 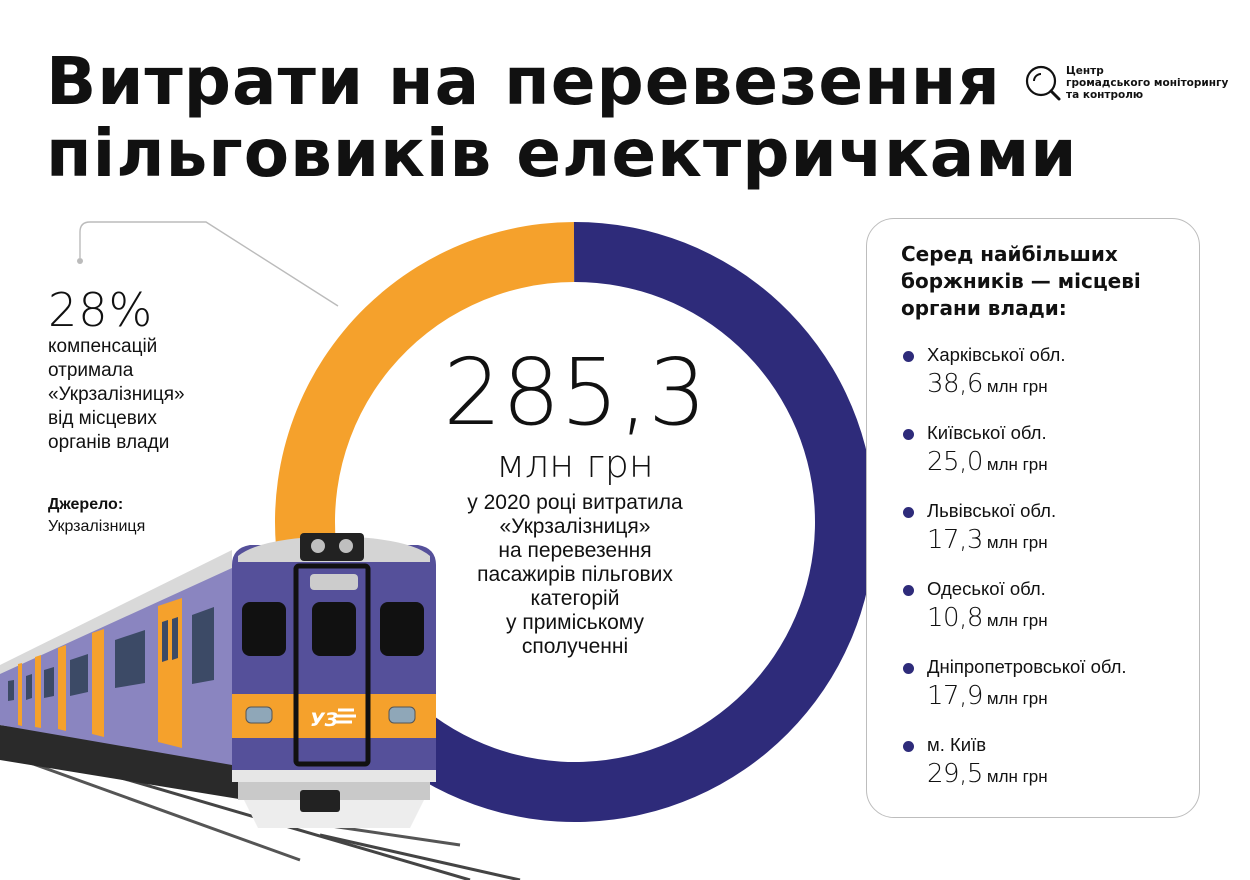 I want to click on description-line: категорій, so click(x=575, y=598).